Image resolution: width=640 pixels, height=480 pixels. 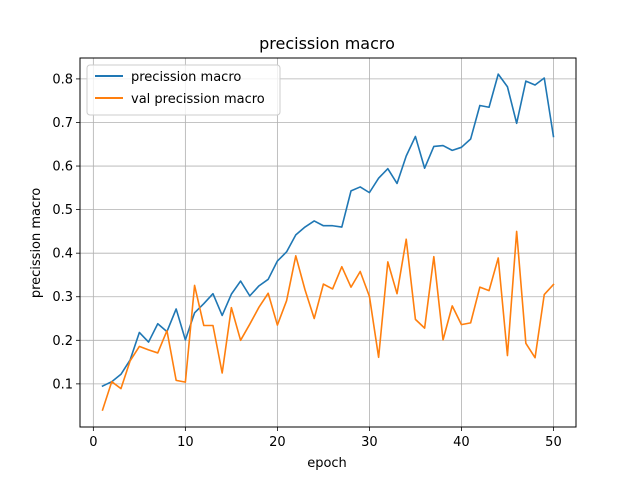 What do you see at coordinates (277, 442) in the screenshot?
I see `x-tick-label: 20` at bounding box center [277, 442].